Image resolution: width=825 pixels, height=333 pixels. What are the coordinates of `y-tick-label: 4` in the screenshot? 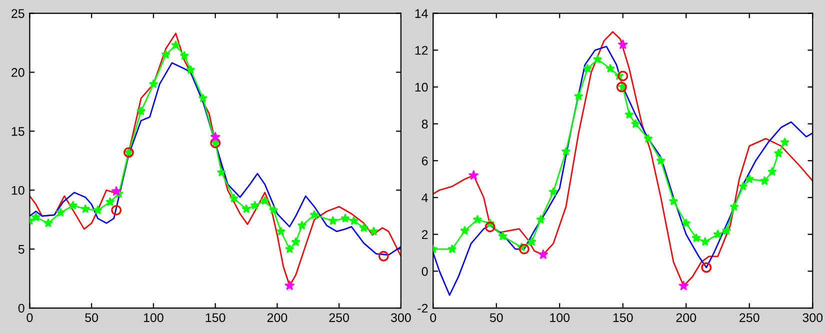 It's located at (425, 197).